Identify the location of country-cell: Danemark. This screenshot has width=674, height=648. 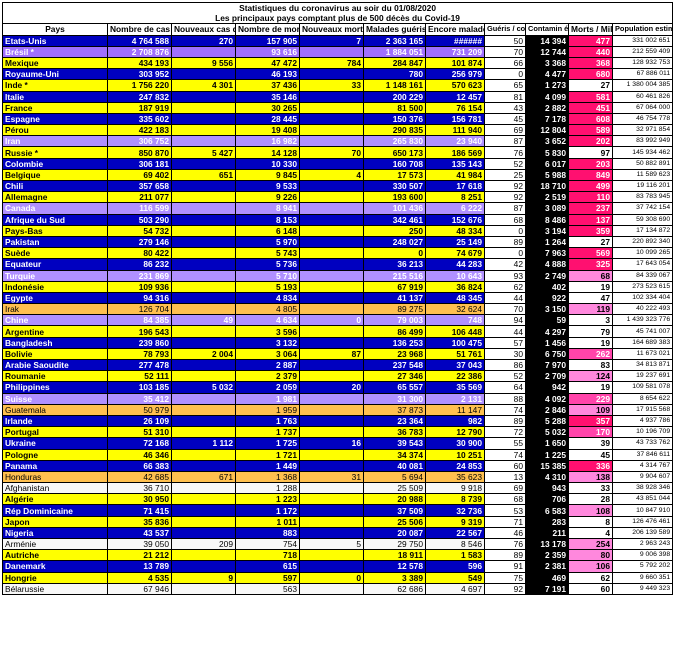
(55, 566).